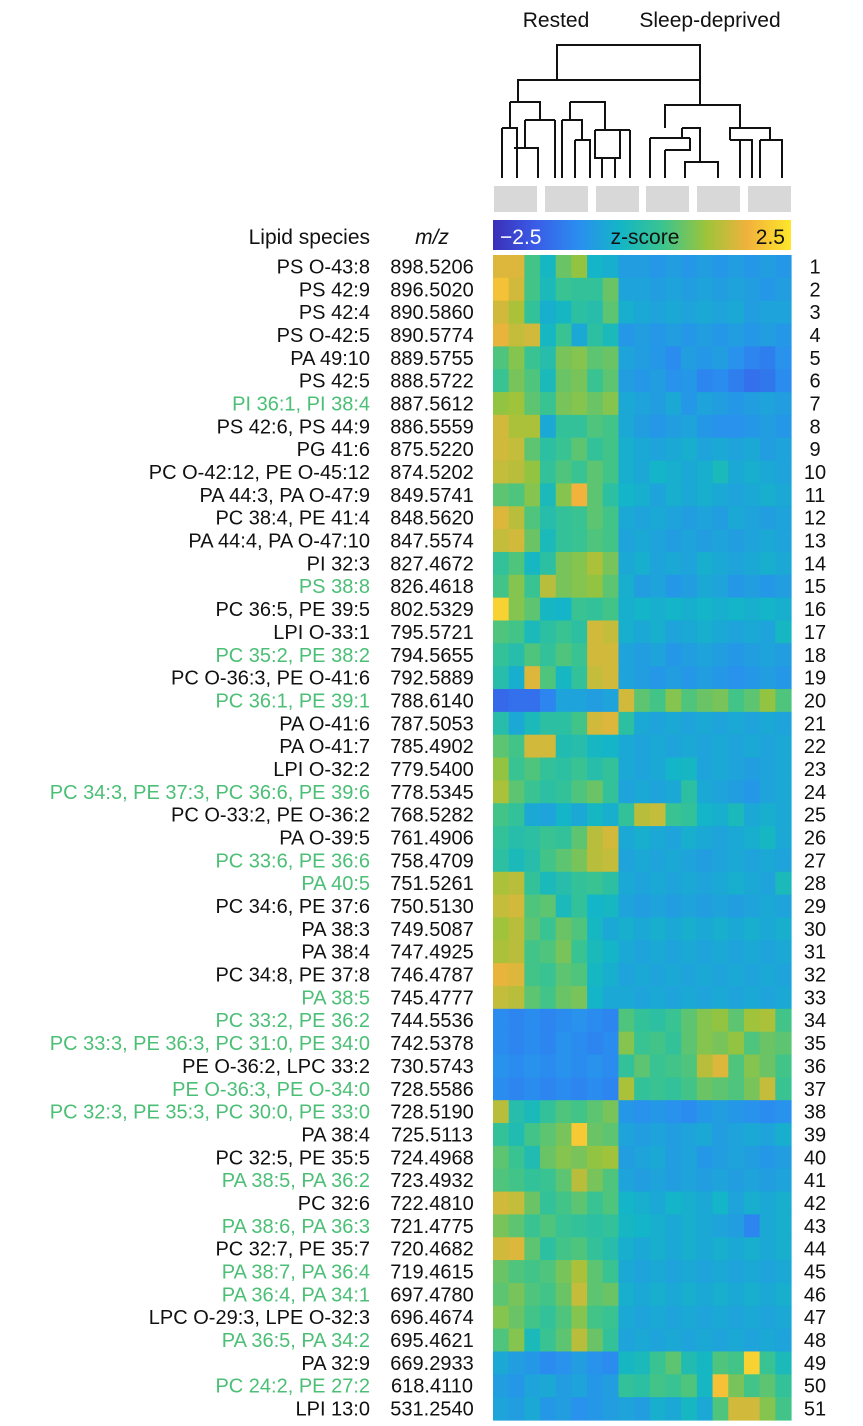 This screenshot has height=1426, width=863. Describe the element at coordinates (815, 496) in the screenshot. I see `row-index-label: 11` at that location.